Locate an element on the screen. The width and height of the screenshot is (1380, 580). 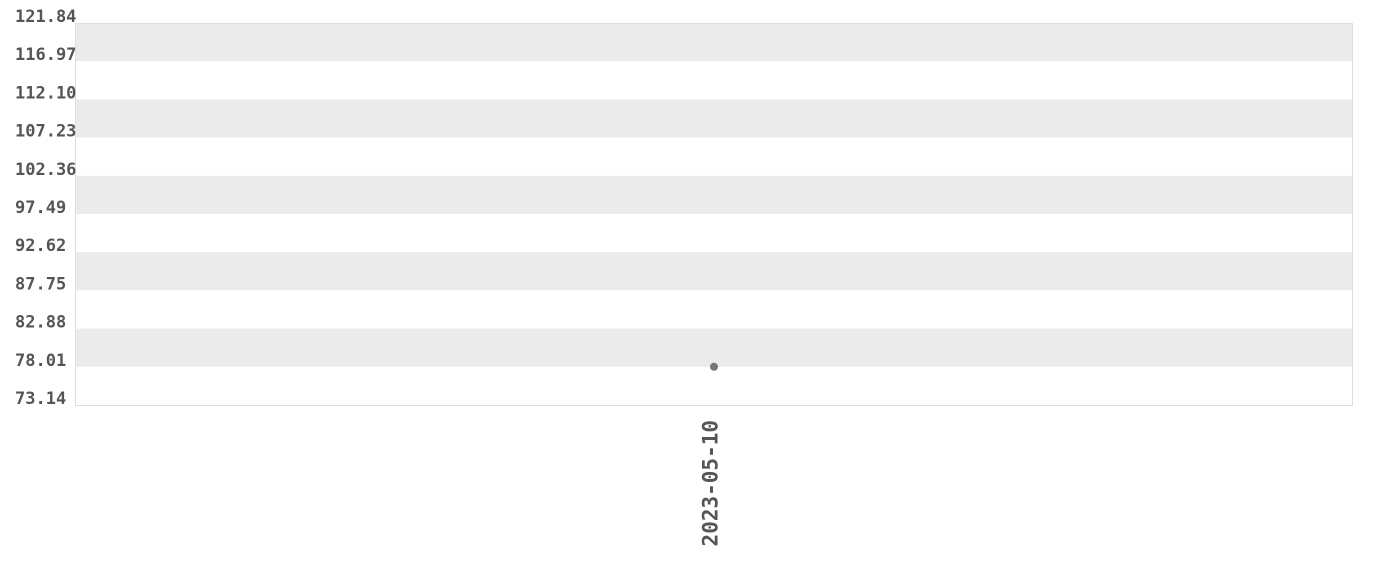
data-point is located at coordinates (714, 366).